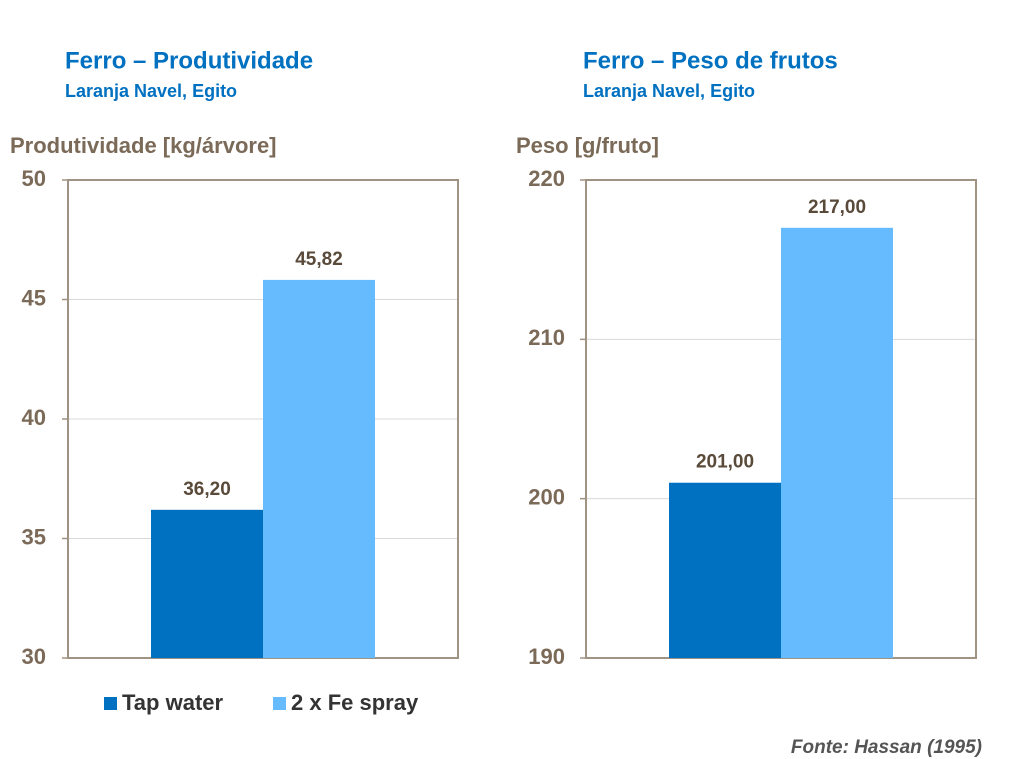 The image size is (1012, 759). I want to click on y-tick-label: 200, so click(546, 496).